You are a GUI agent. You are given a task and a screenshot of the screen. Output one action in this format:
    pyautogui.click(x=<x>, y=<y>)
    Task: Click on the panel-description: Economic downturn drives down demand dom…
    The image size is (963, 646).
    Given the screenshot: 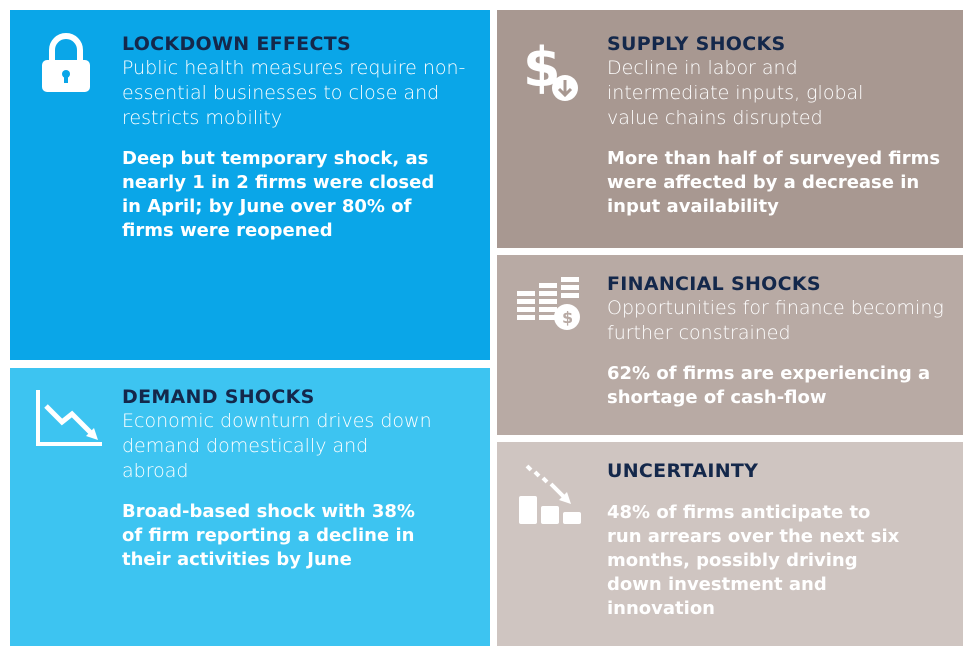 What is the action you would take?
    pyautogui.click(x=277, y=446)
    